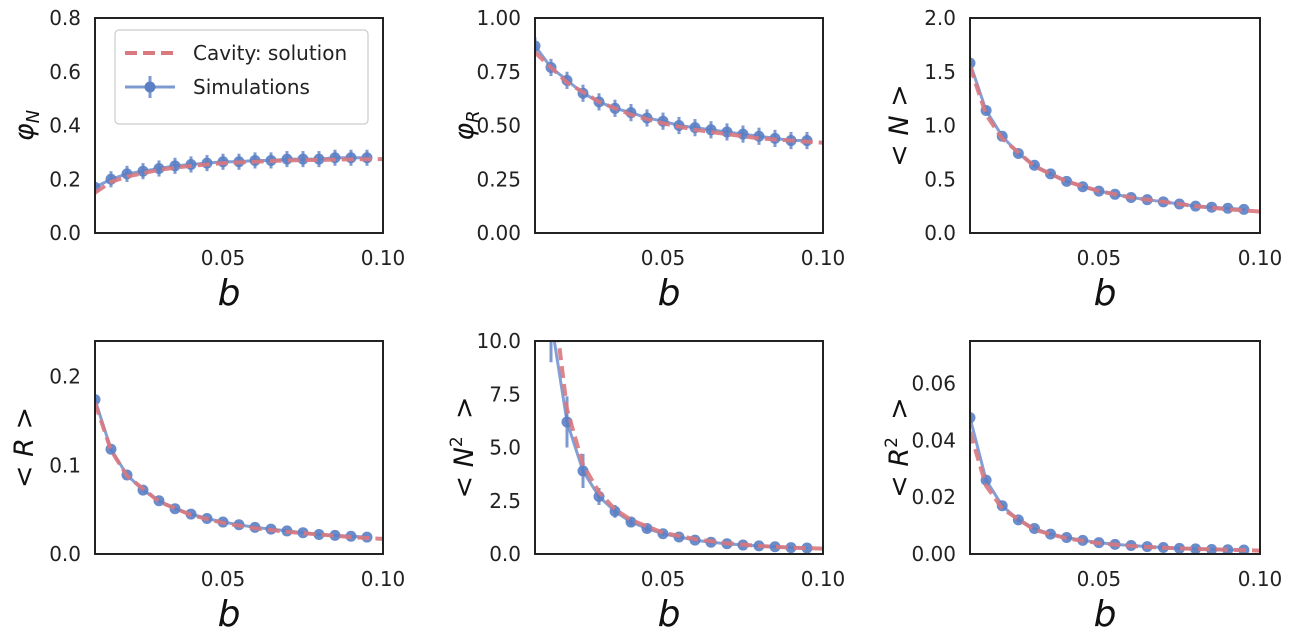  I want to click on chart-panel-1: 0.05 0.10 0.0 0.2 0.4 0.6 0.8 b φN, so click(207, 160).